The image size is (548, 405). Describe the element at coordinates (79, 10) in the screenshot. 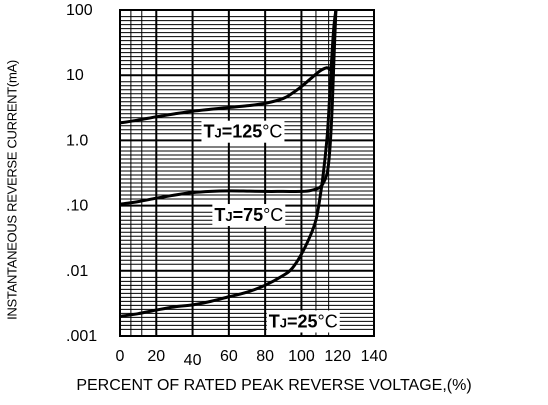

I see `y-tick-label: 100` at that location.